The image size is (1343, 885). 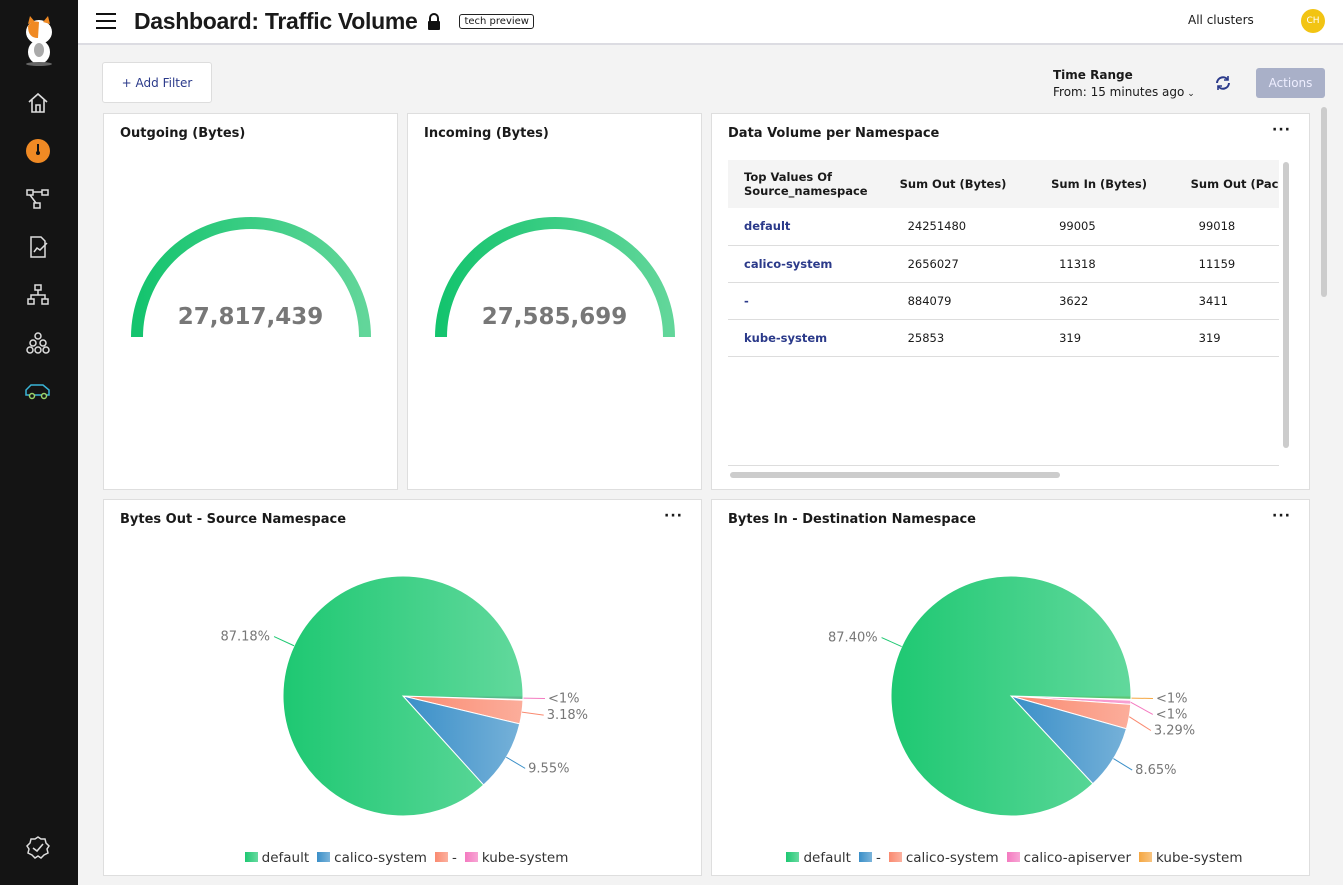 What do you see at coordinates (1189, 94) in the screenshot?
I see `chevron-down-icon: ⌄` at bounding box center [1189, 94].